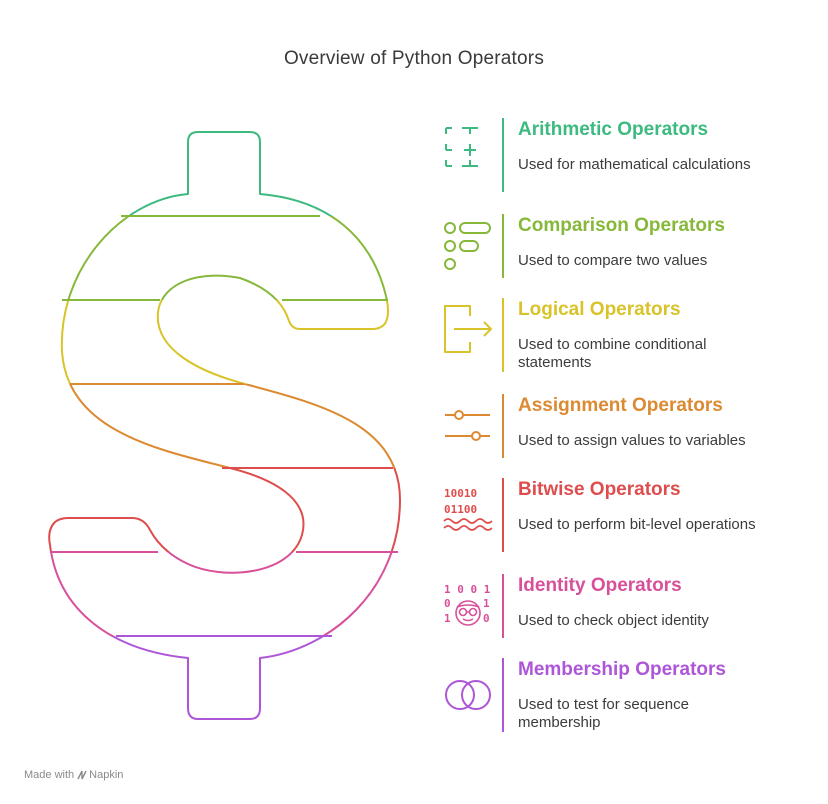  I want to click on item-title: Comparison Operators, so click(621, 225).